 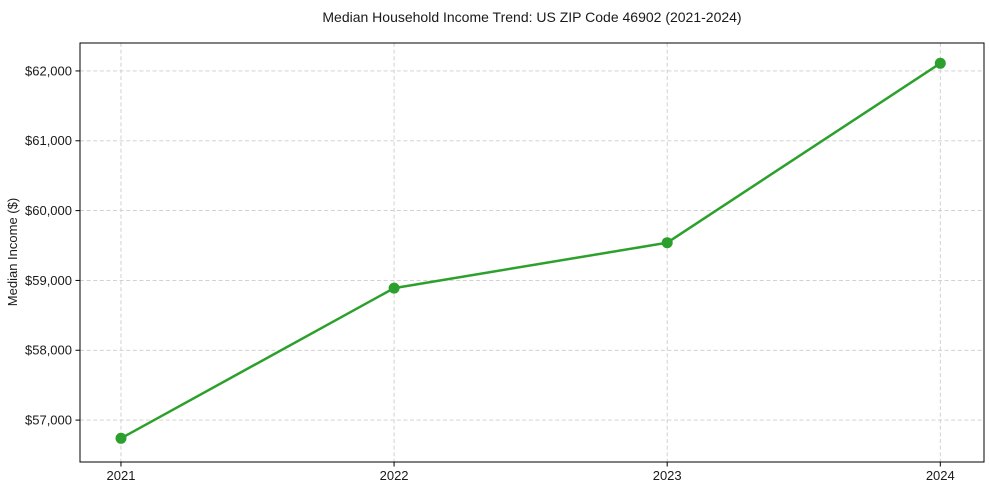 I want to click on y-tick-label: $57,000, so click(x=48, y=420).